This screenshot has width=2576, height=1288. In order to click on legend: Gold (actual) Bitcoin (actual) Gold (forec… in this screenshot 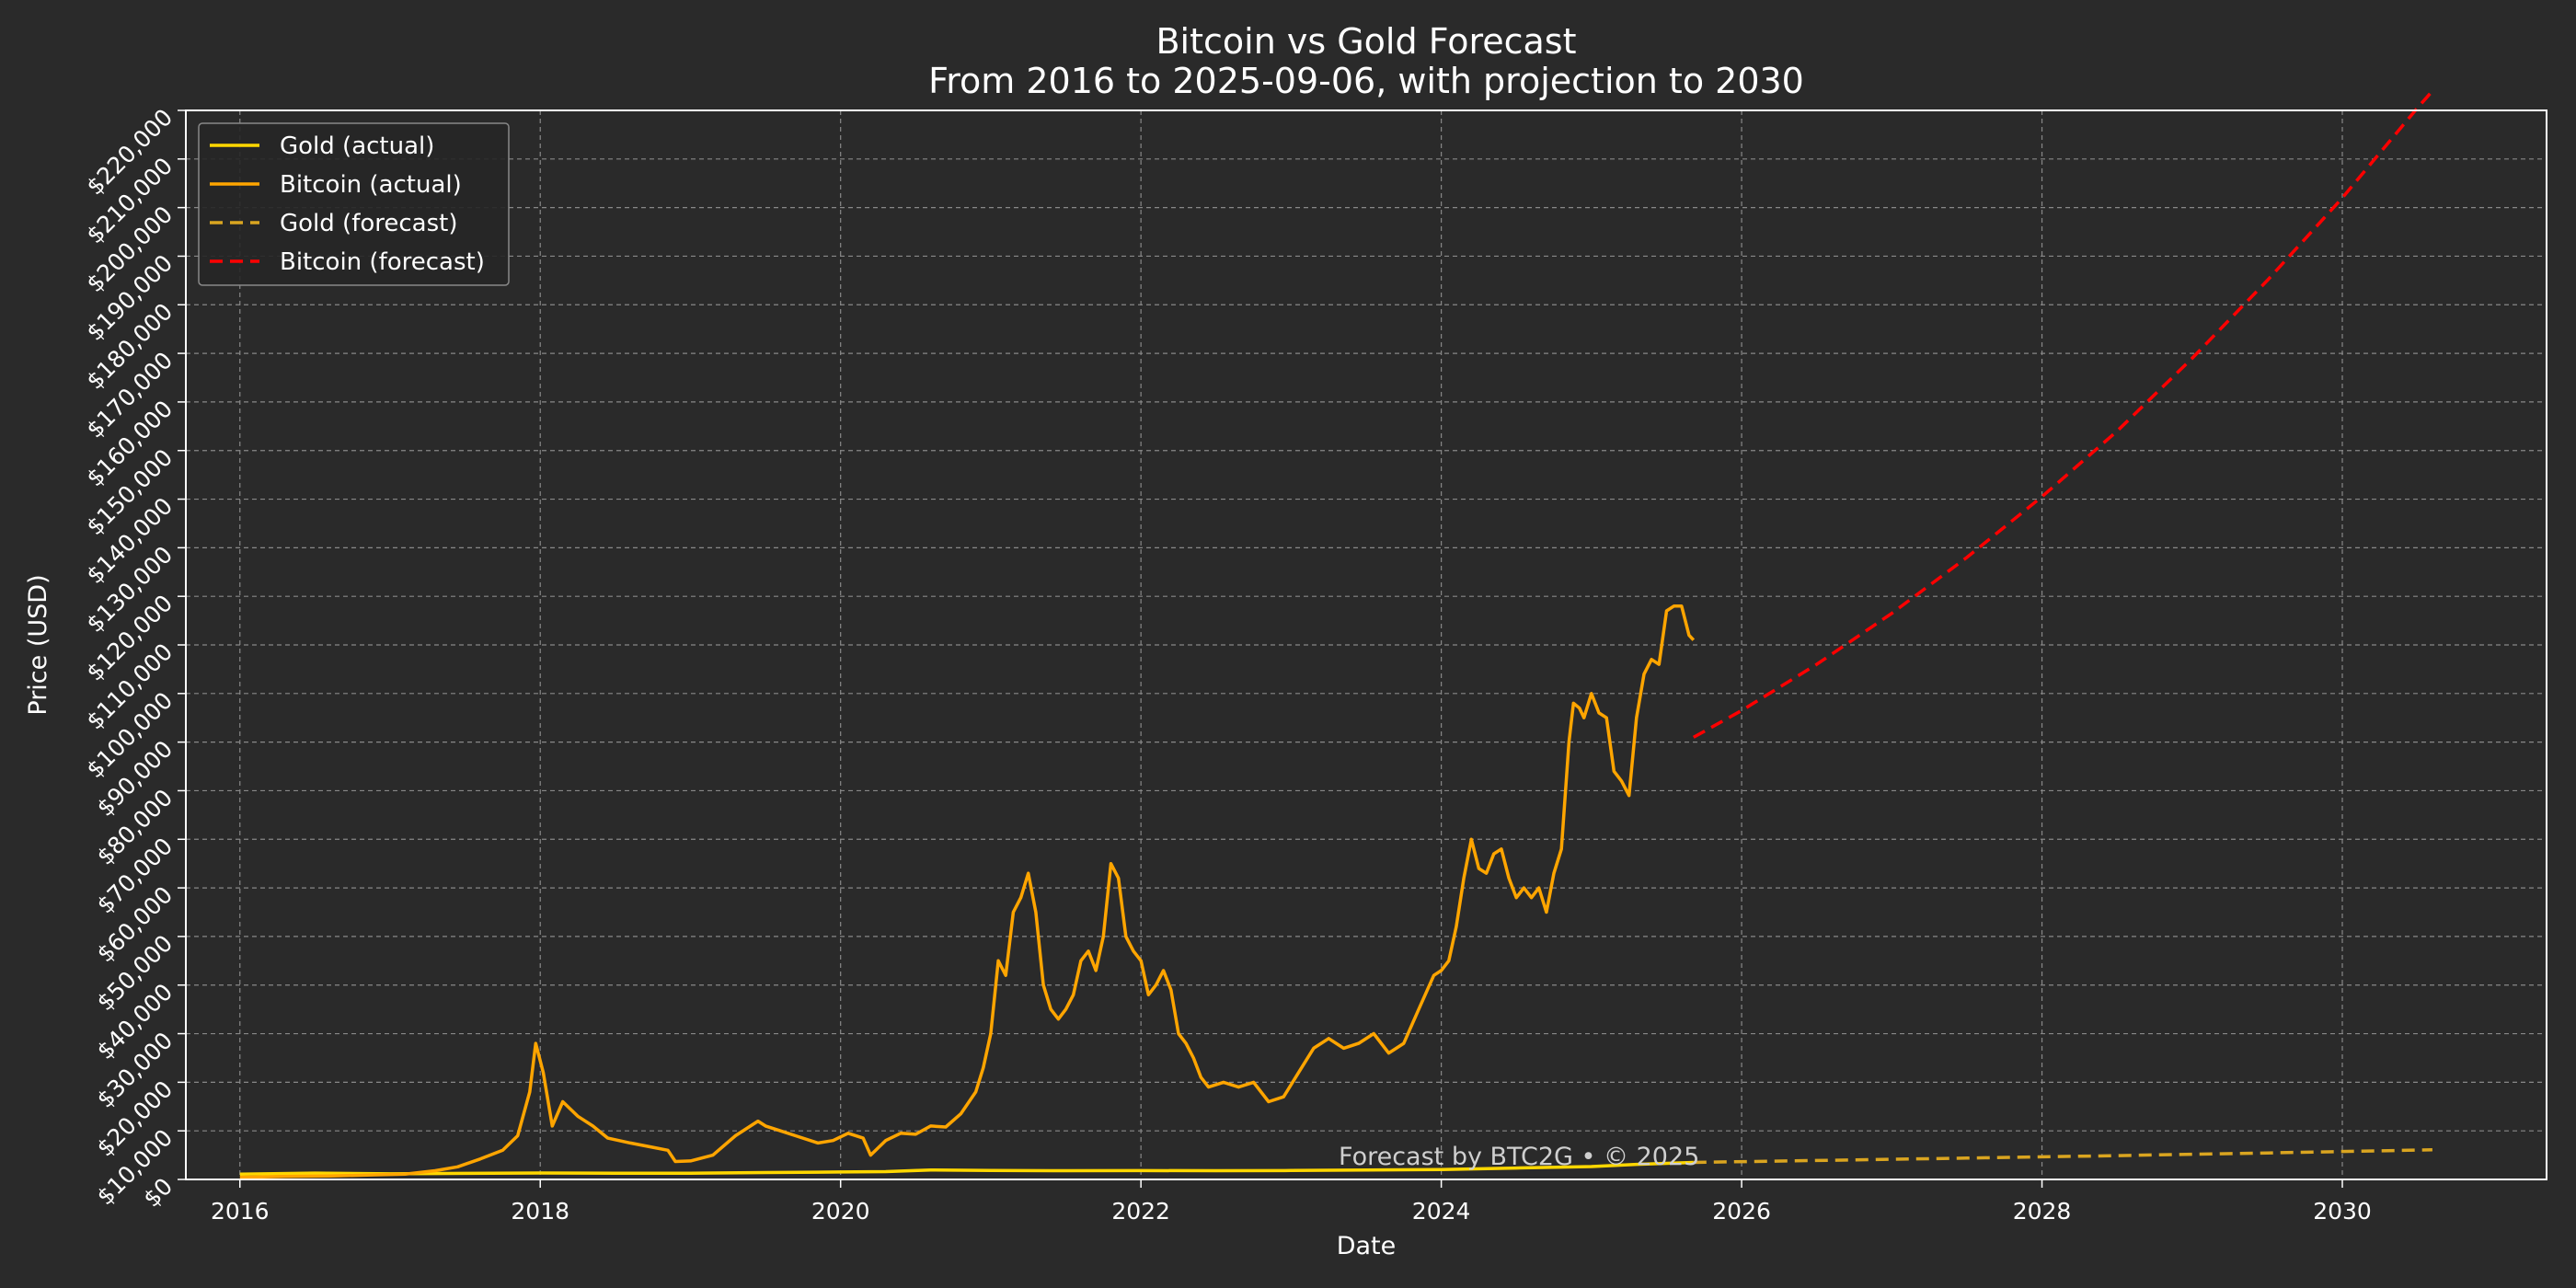, I will do `click(354, 204)`.